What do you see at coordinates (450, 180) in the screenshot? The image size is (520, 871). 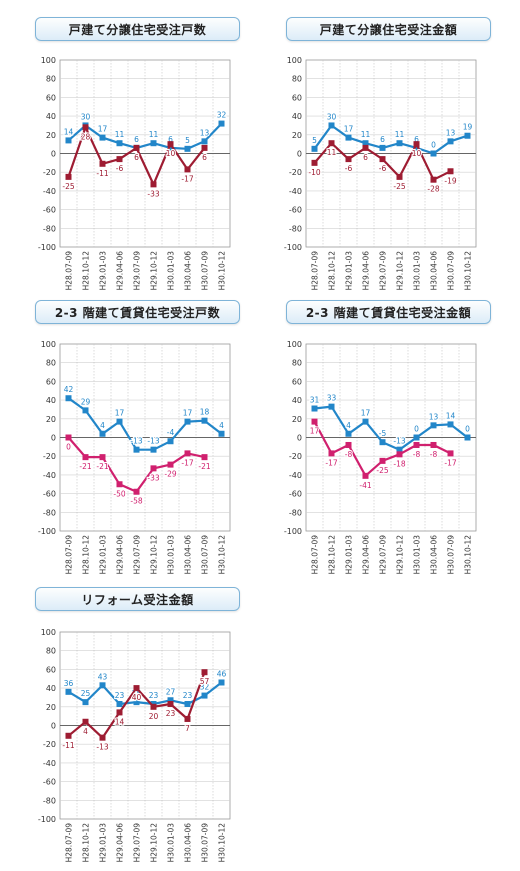 I see `data-label: -19` at bounding box center [450, 180].